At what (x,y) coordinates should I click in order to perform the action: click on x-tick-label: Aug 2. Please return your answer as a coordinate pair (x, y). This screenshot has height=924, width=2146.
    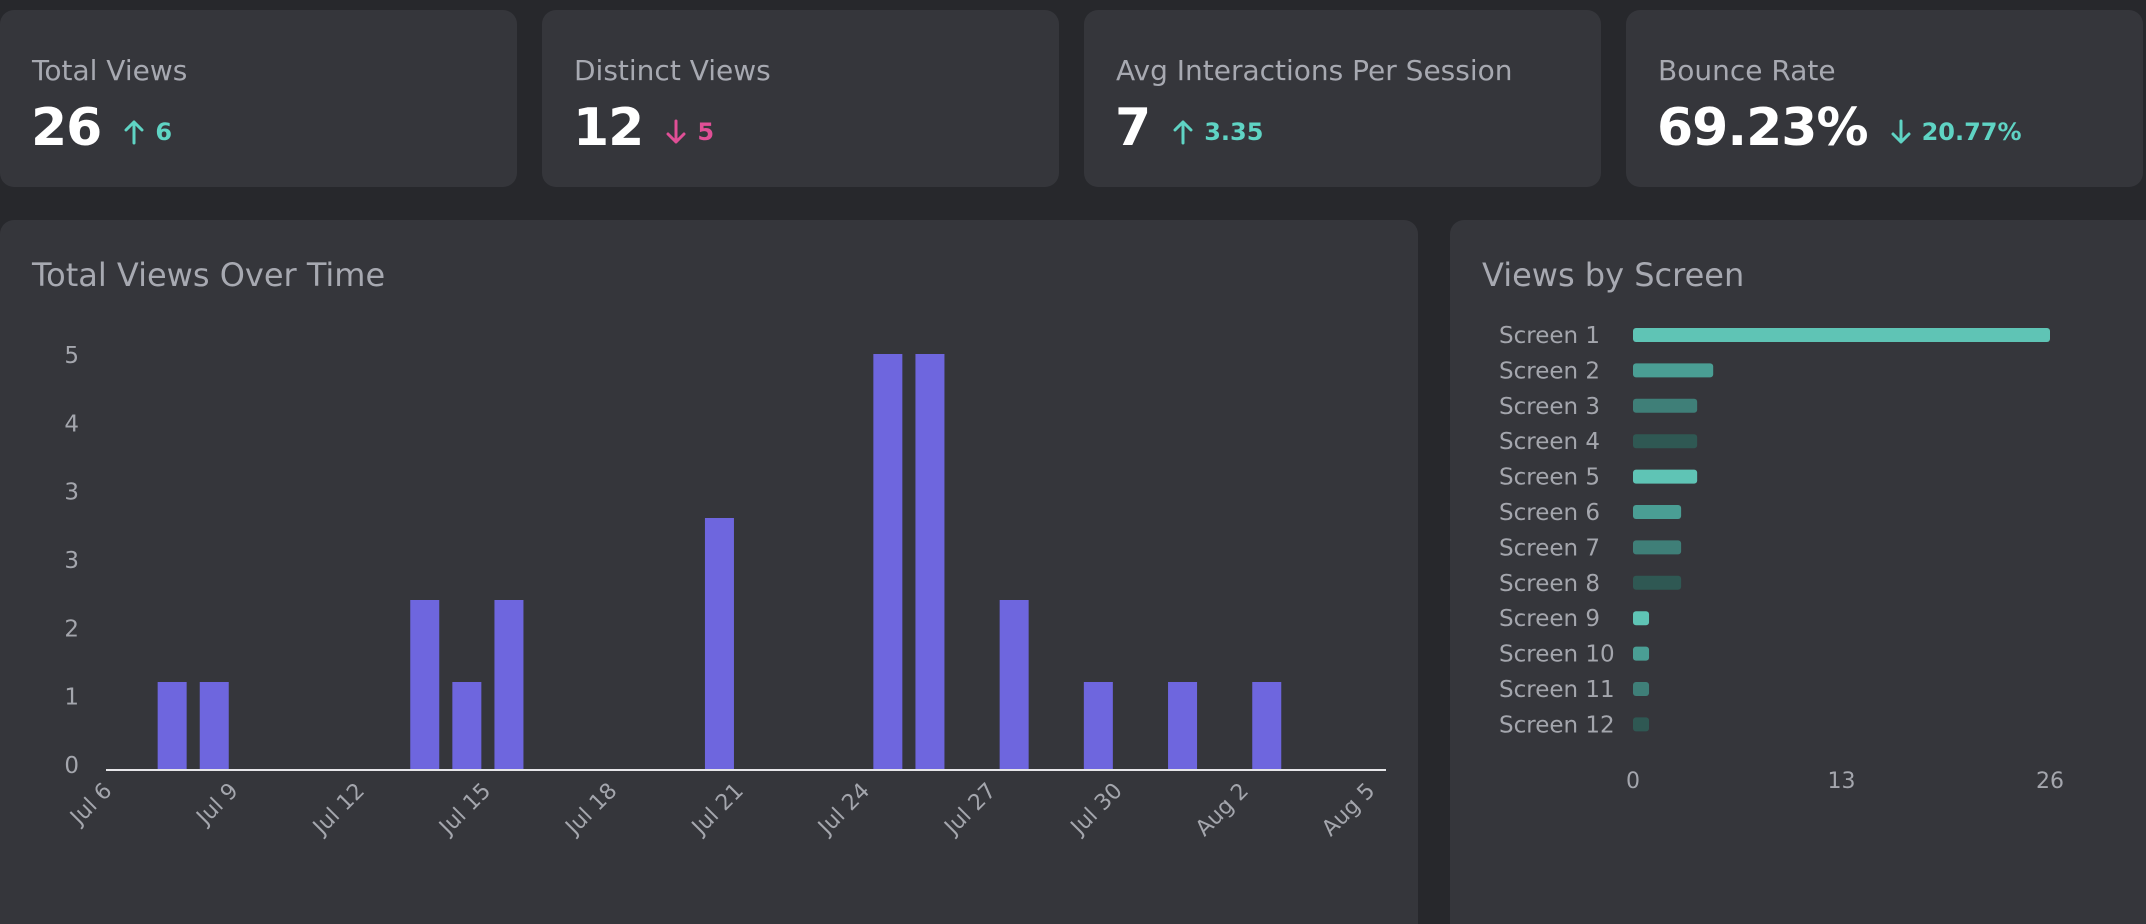
    Looking at the image, I should click on (1222, 810).